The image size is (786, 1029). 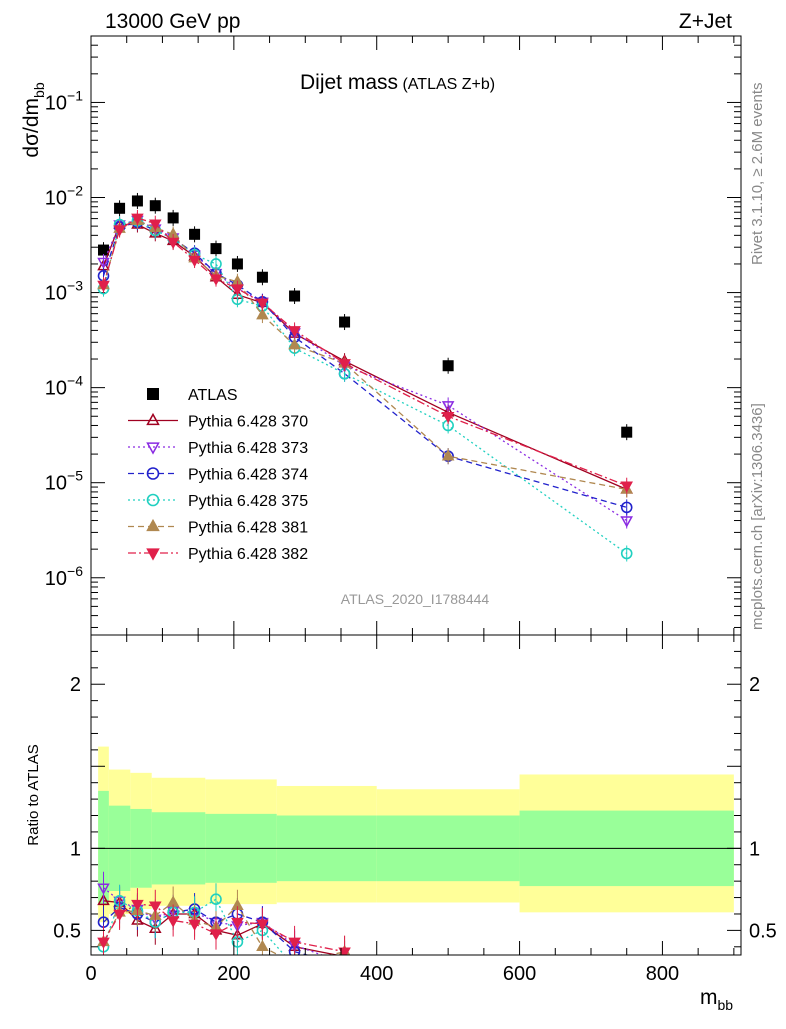 I want to click on watermark: ATLAS_2020_I1788444, so click(x=415, y=599).